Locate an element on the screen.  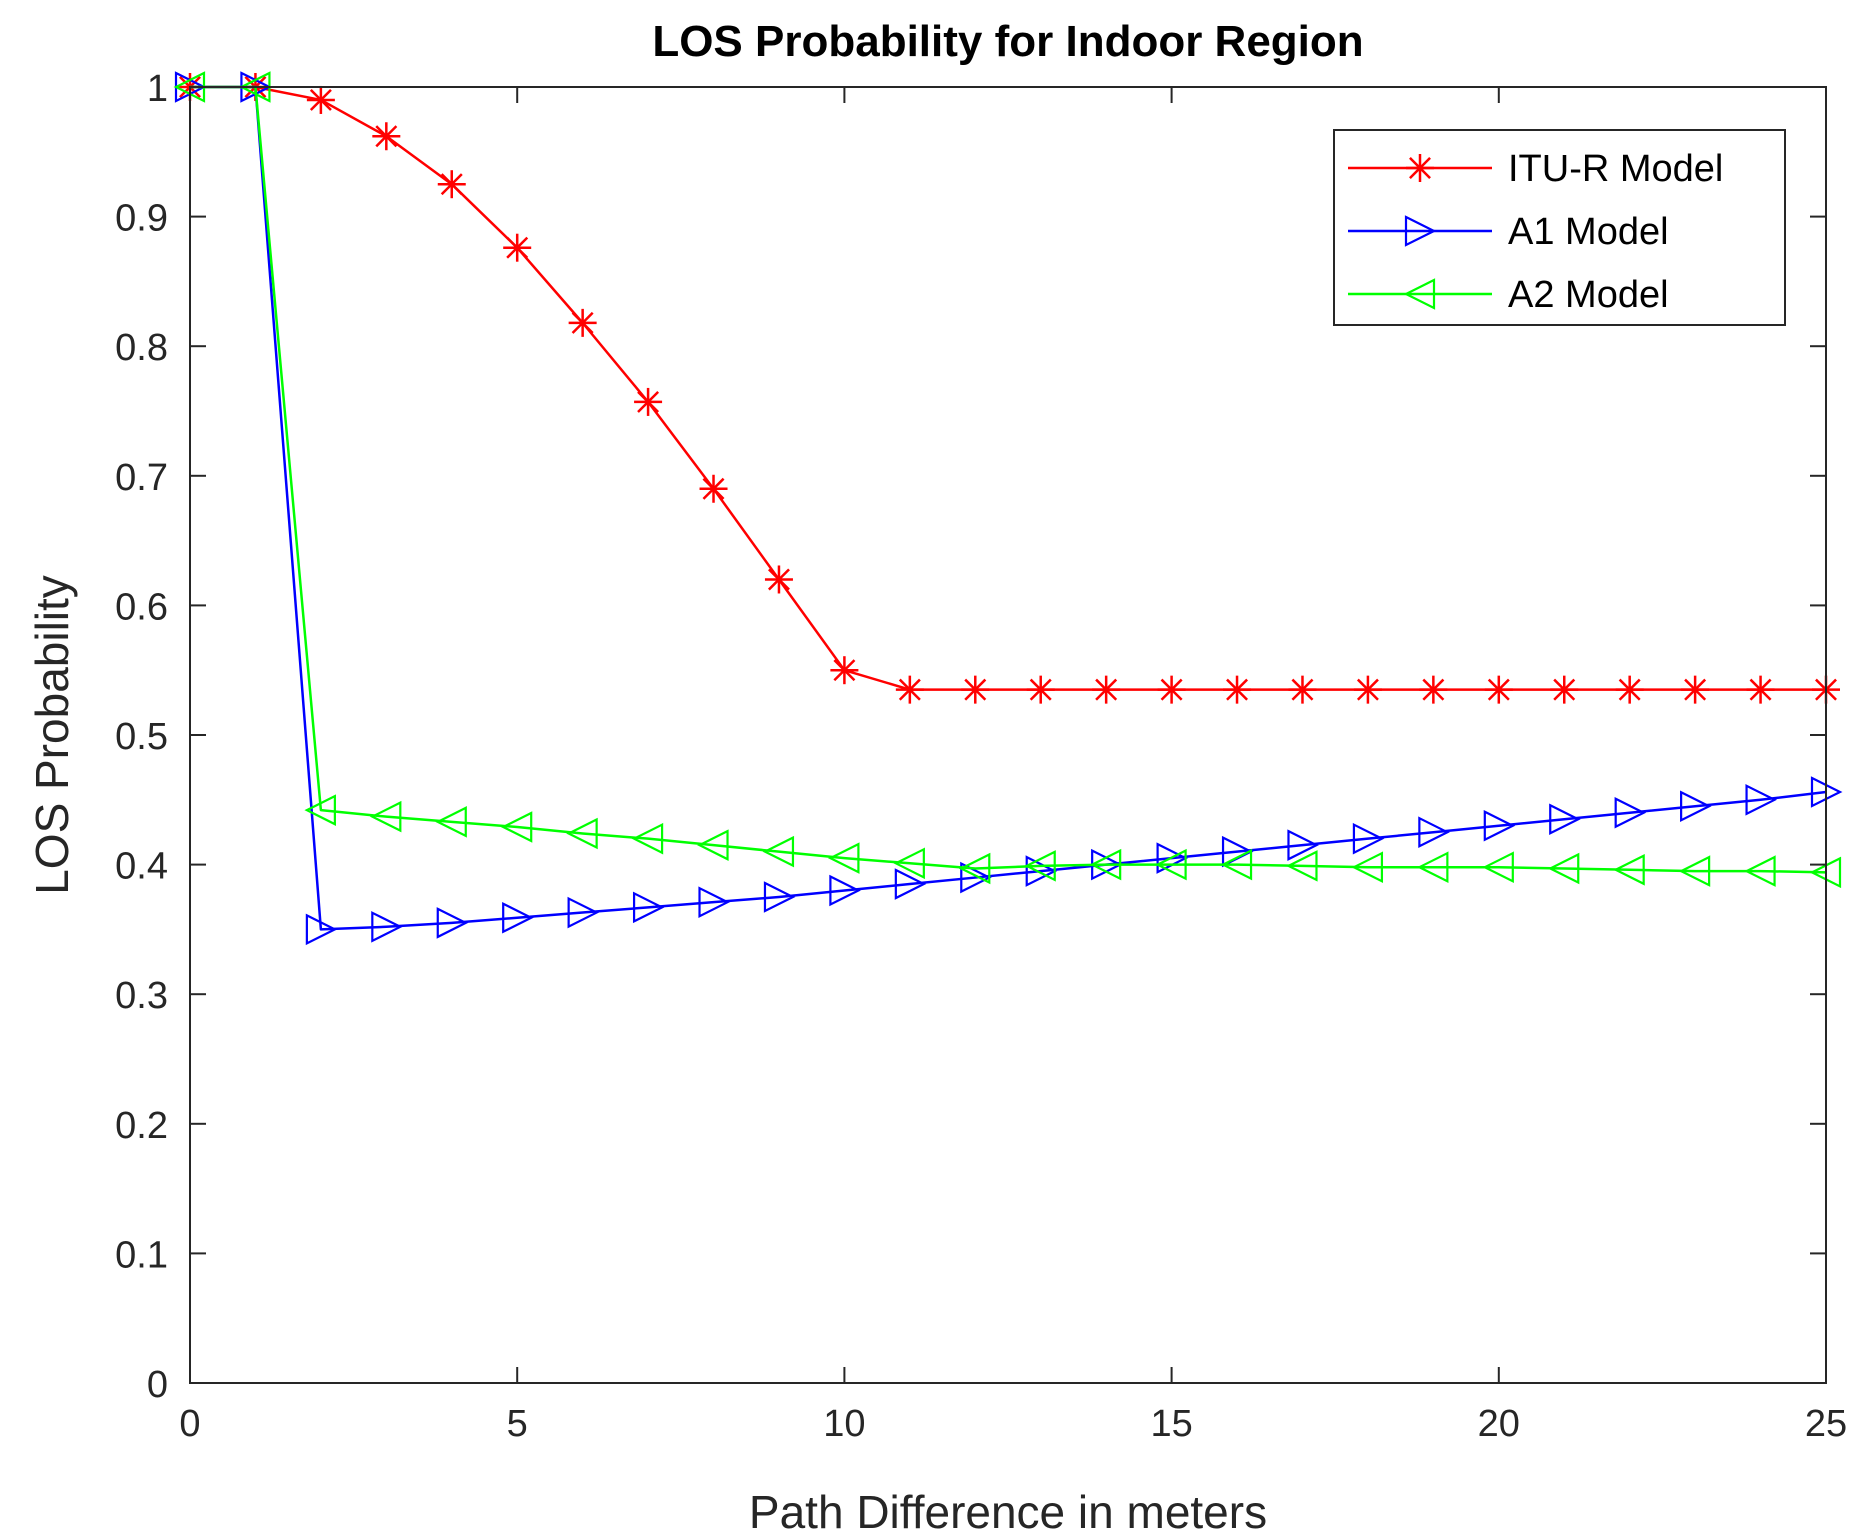
legend-entry-a2-model: A2 Model is located at coordinates (1508, 295).